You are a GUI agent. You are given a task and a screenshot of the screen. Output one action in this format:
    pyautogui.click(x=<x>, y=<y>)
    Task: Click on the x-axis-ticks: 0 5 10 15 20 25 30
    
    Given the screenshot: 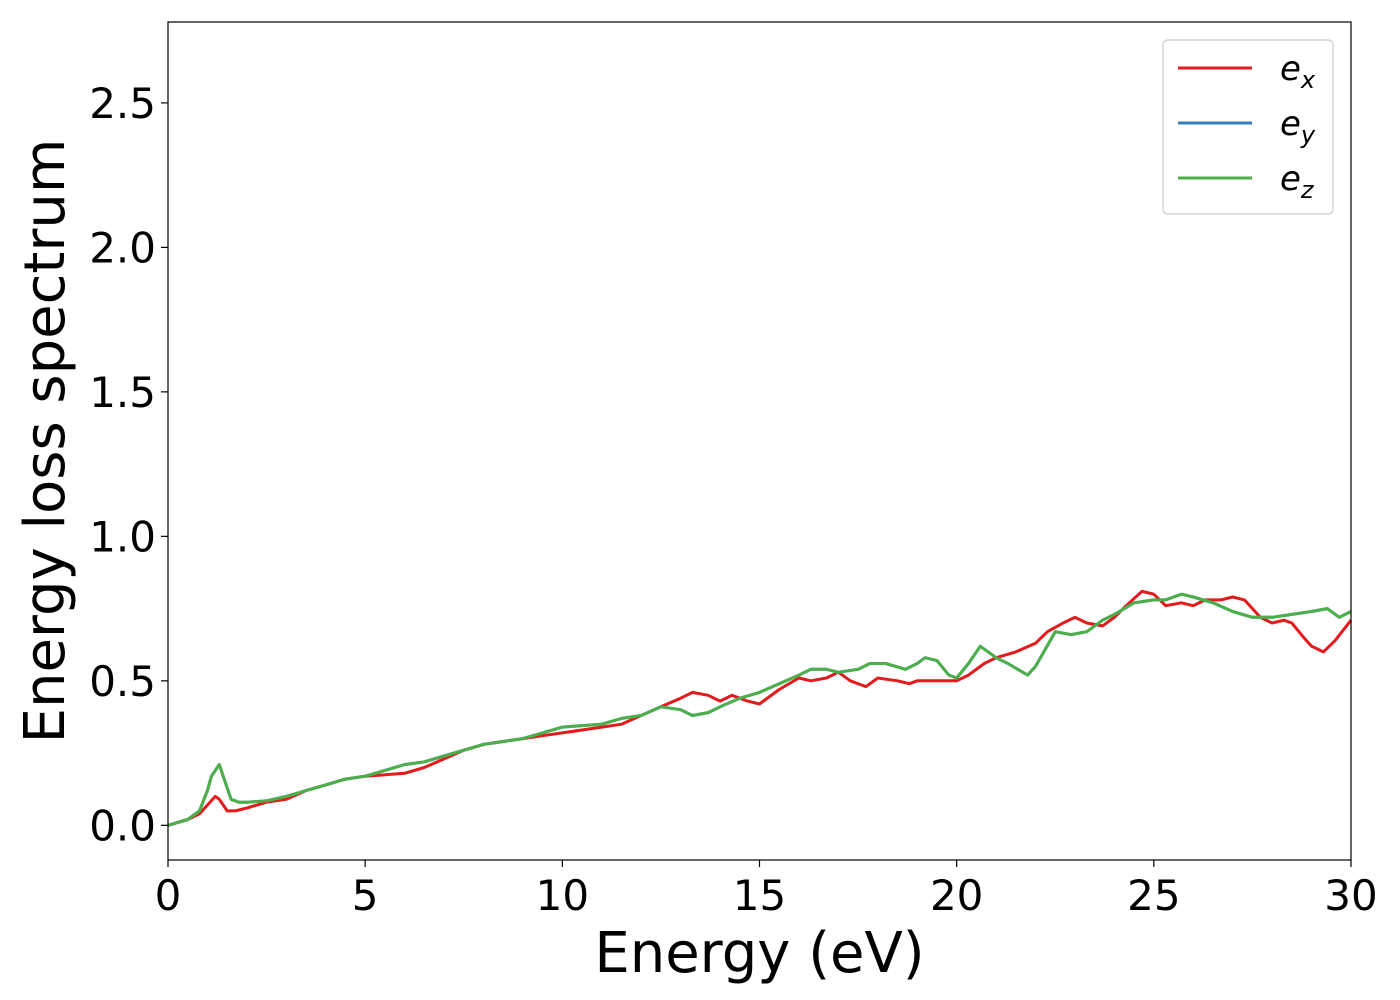 What is the action you would take?
    pyautogui.click(x=766, y=890)
    